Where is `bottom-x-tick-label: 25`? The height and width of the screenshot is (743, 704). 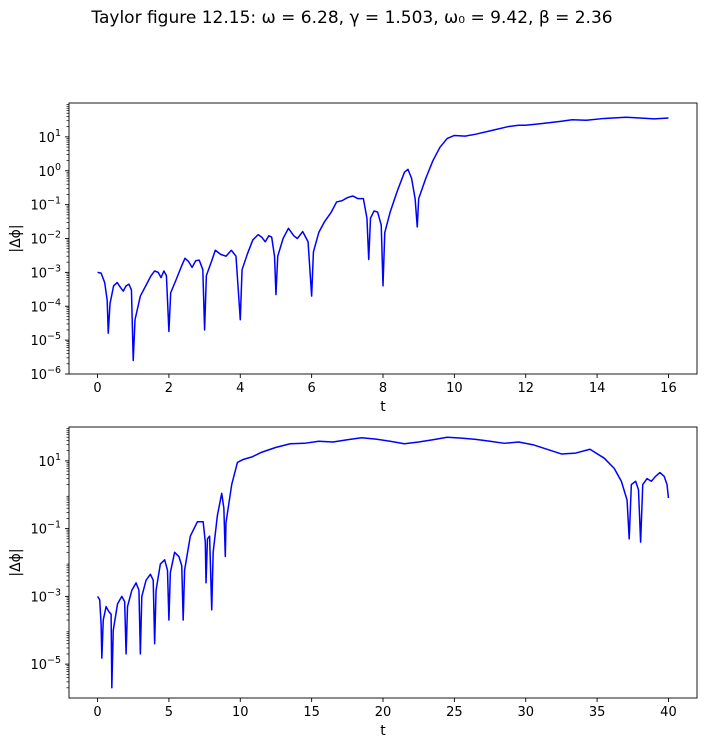
bottom-x-tick-label: 25 is located at coordinates (454, 712).